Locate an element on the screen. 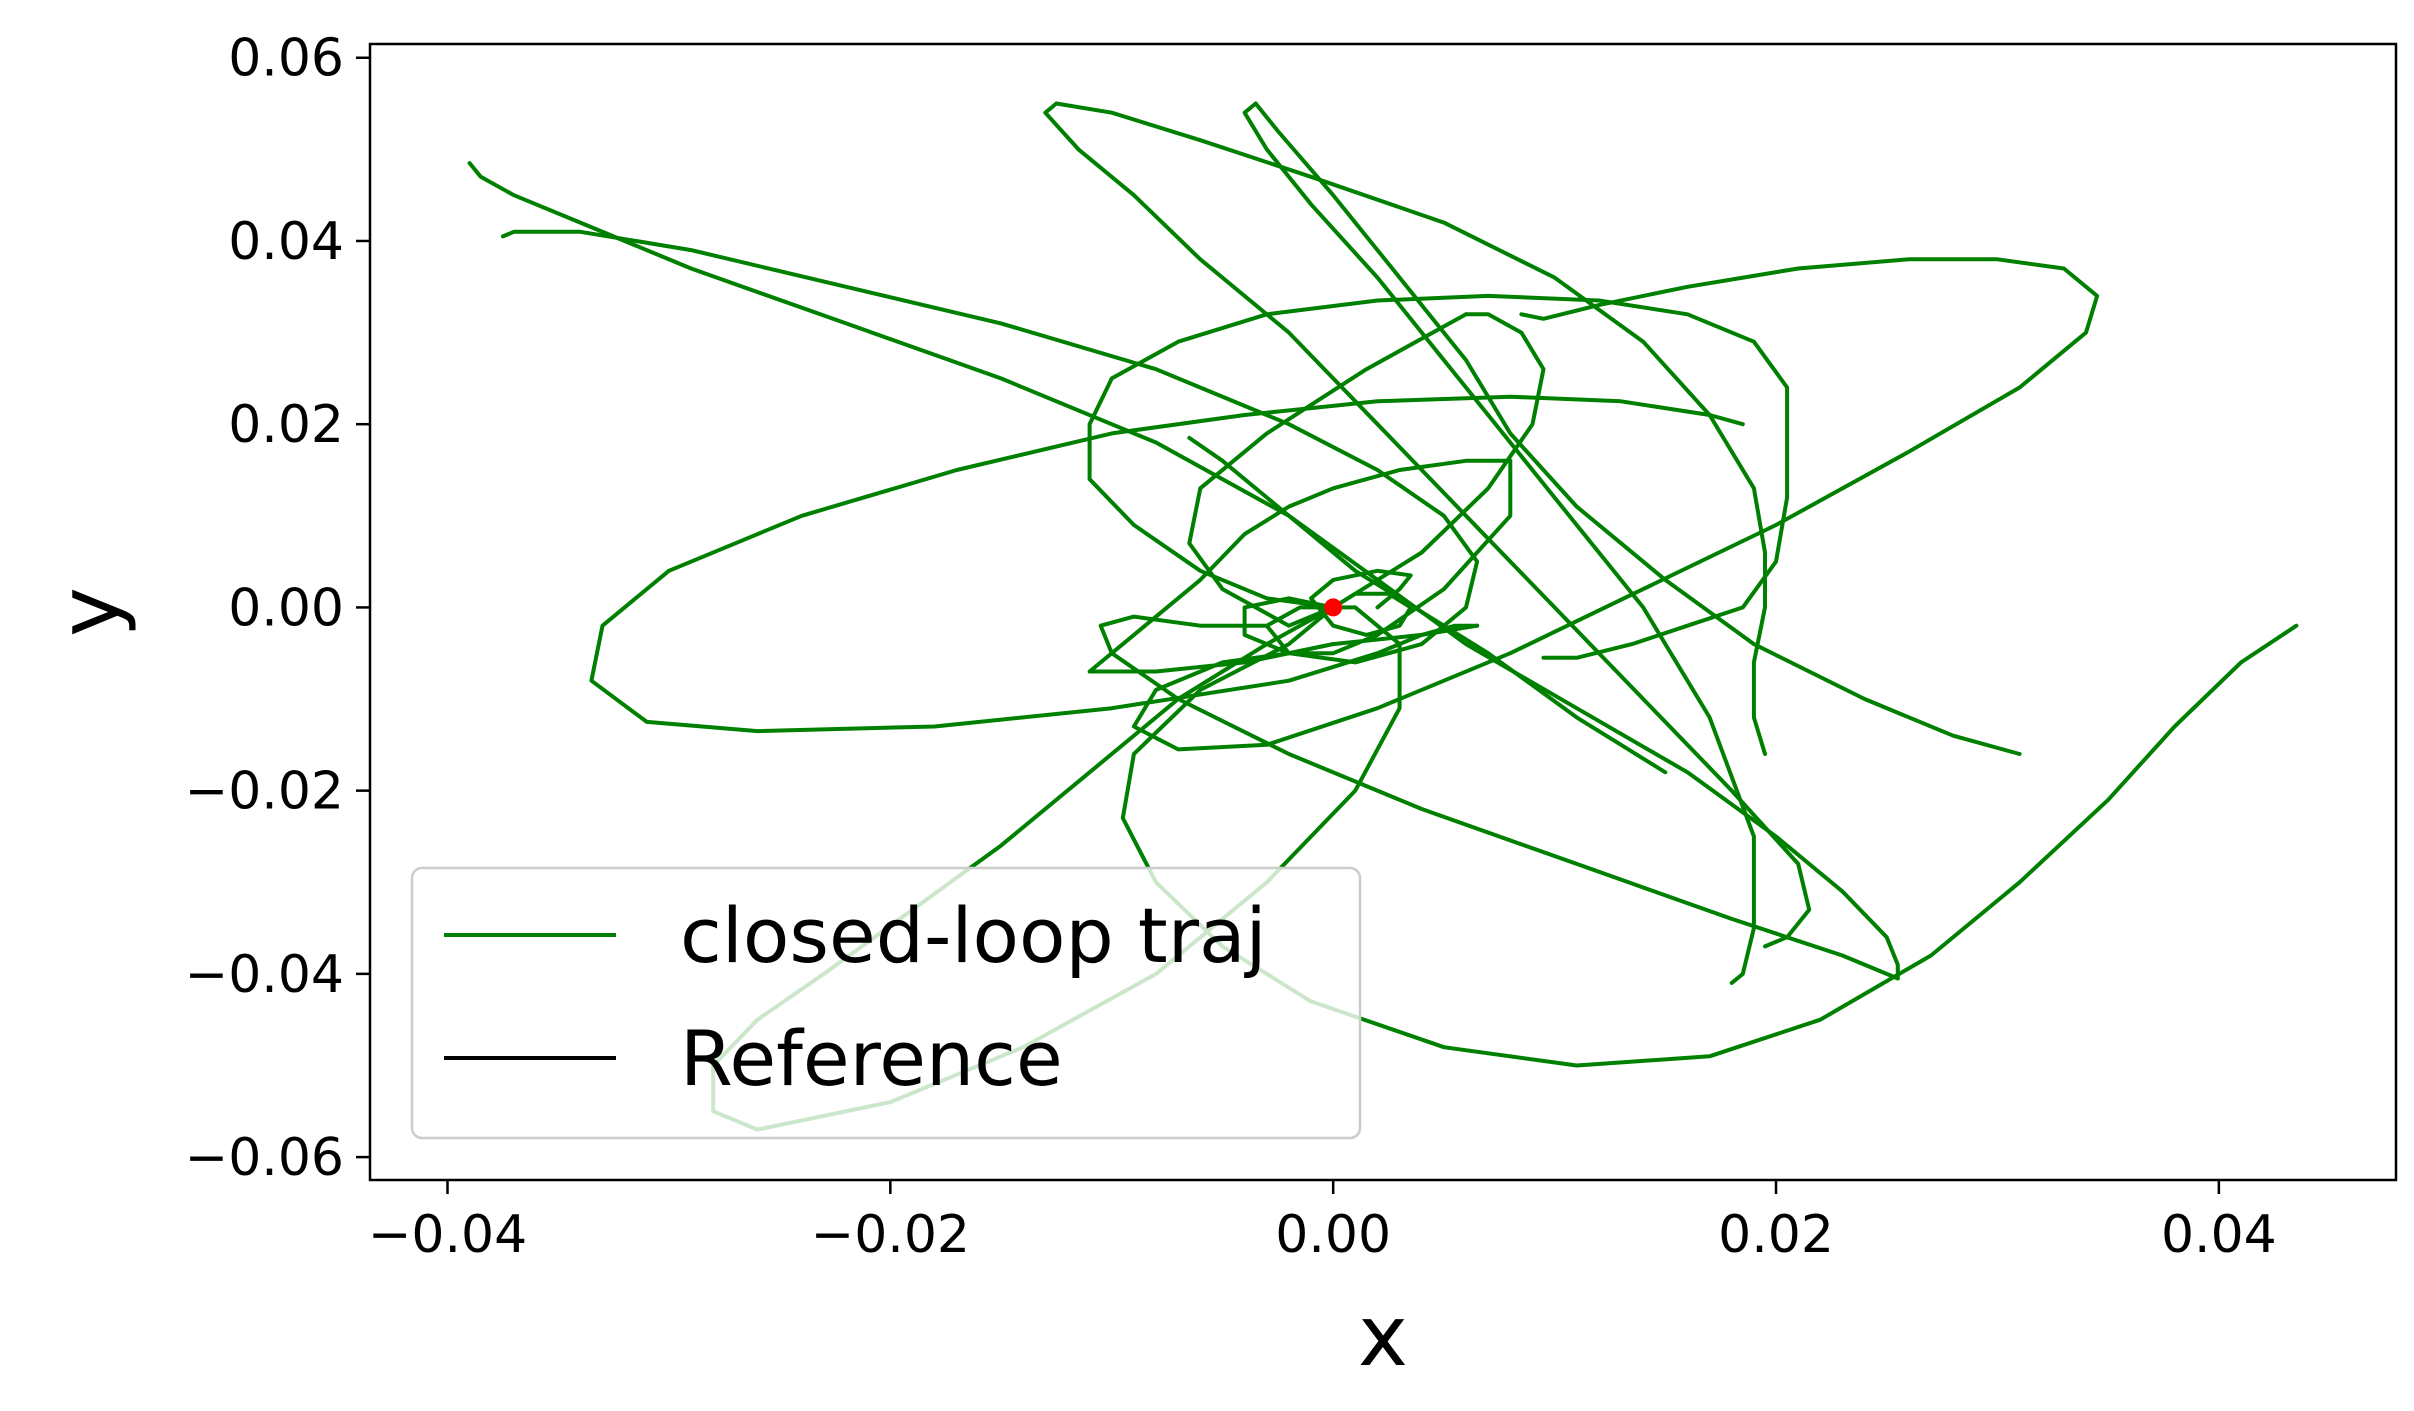 Image resolution: width=2414 pixels, height=1411 pixels. y-tick-label: 0.00 is located at coordinates (286, 608).